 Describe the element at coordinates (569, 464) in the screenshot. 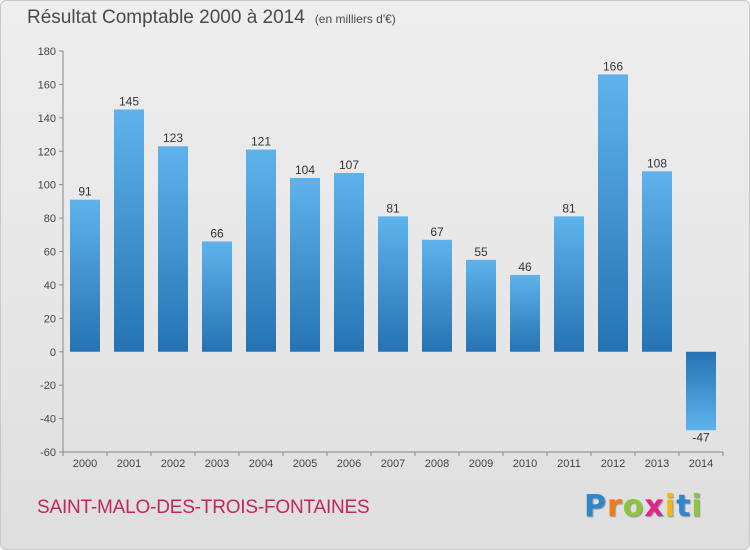

I see `x-tick-label: 2011` at that location.